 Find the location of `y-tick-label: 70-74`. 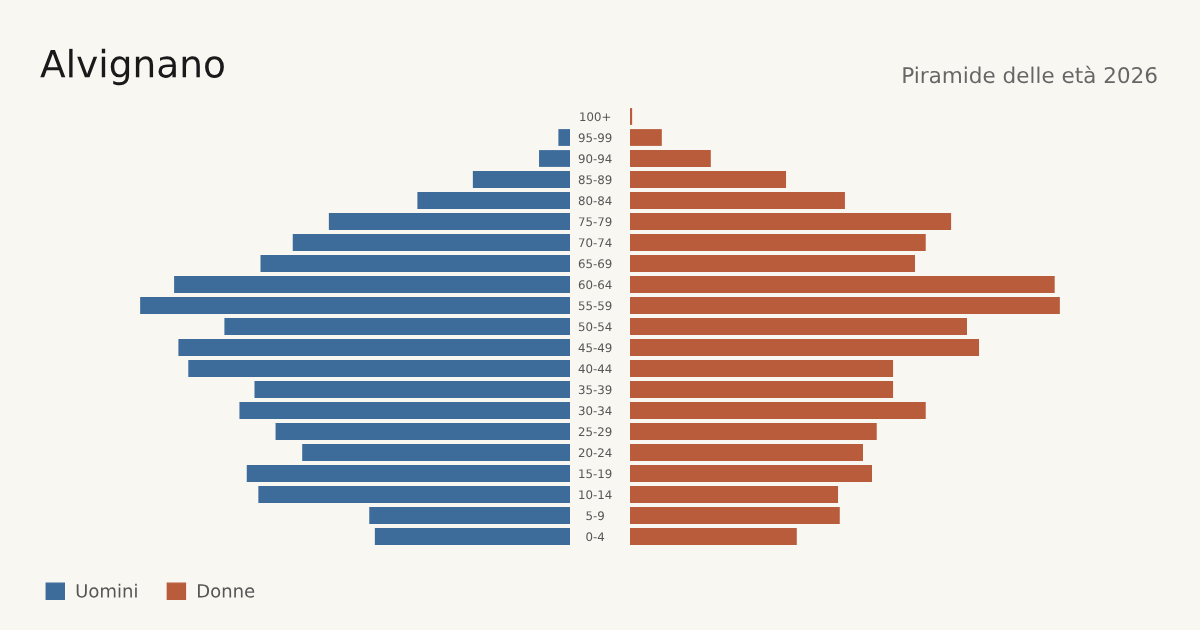

y-tick-label: 70-74 is located at coordinates (595, 243).